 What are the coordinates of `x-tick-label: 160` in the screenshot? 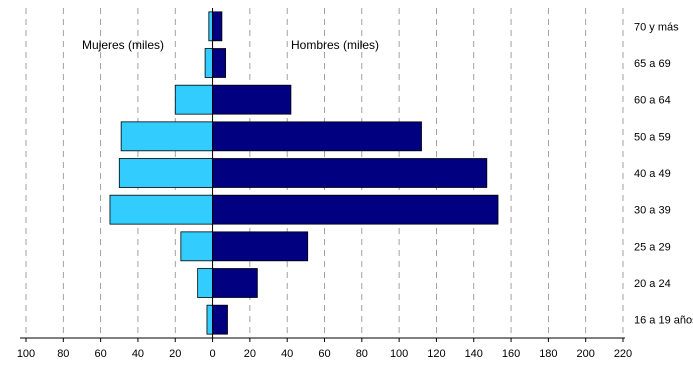 It's located at (511, 354).